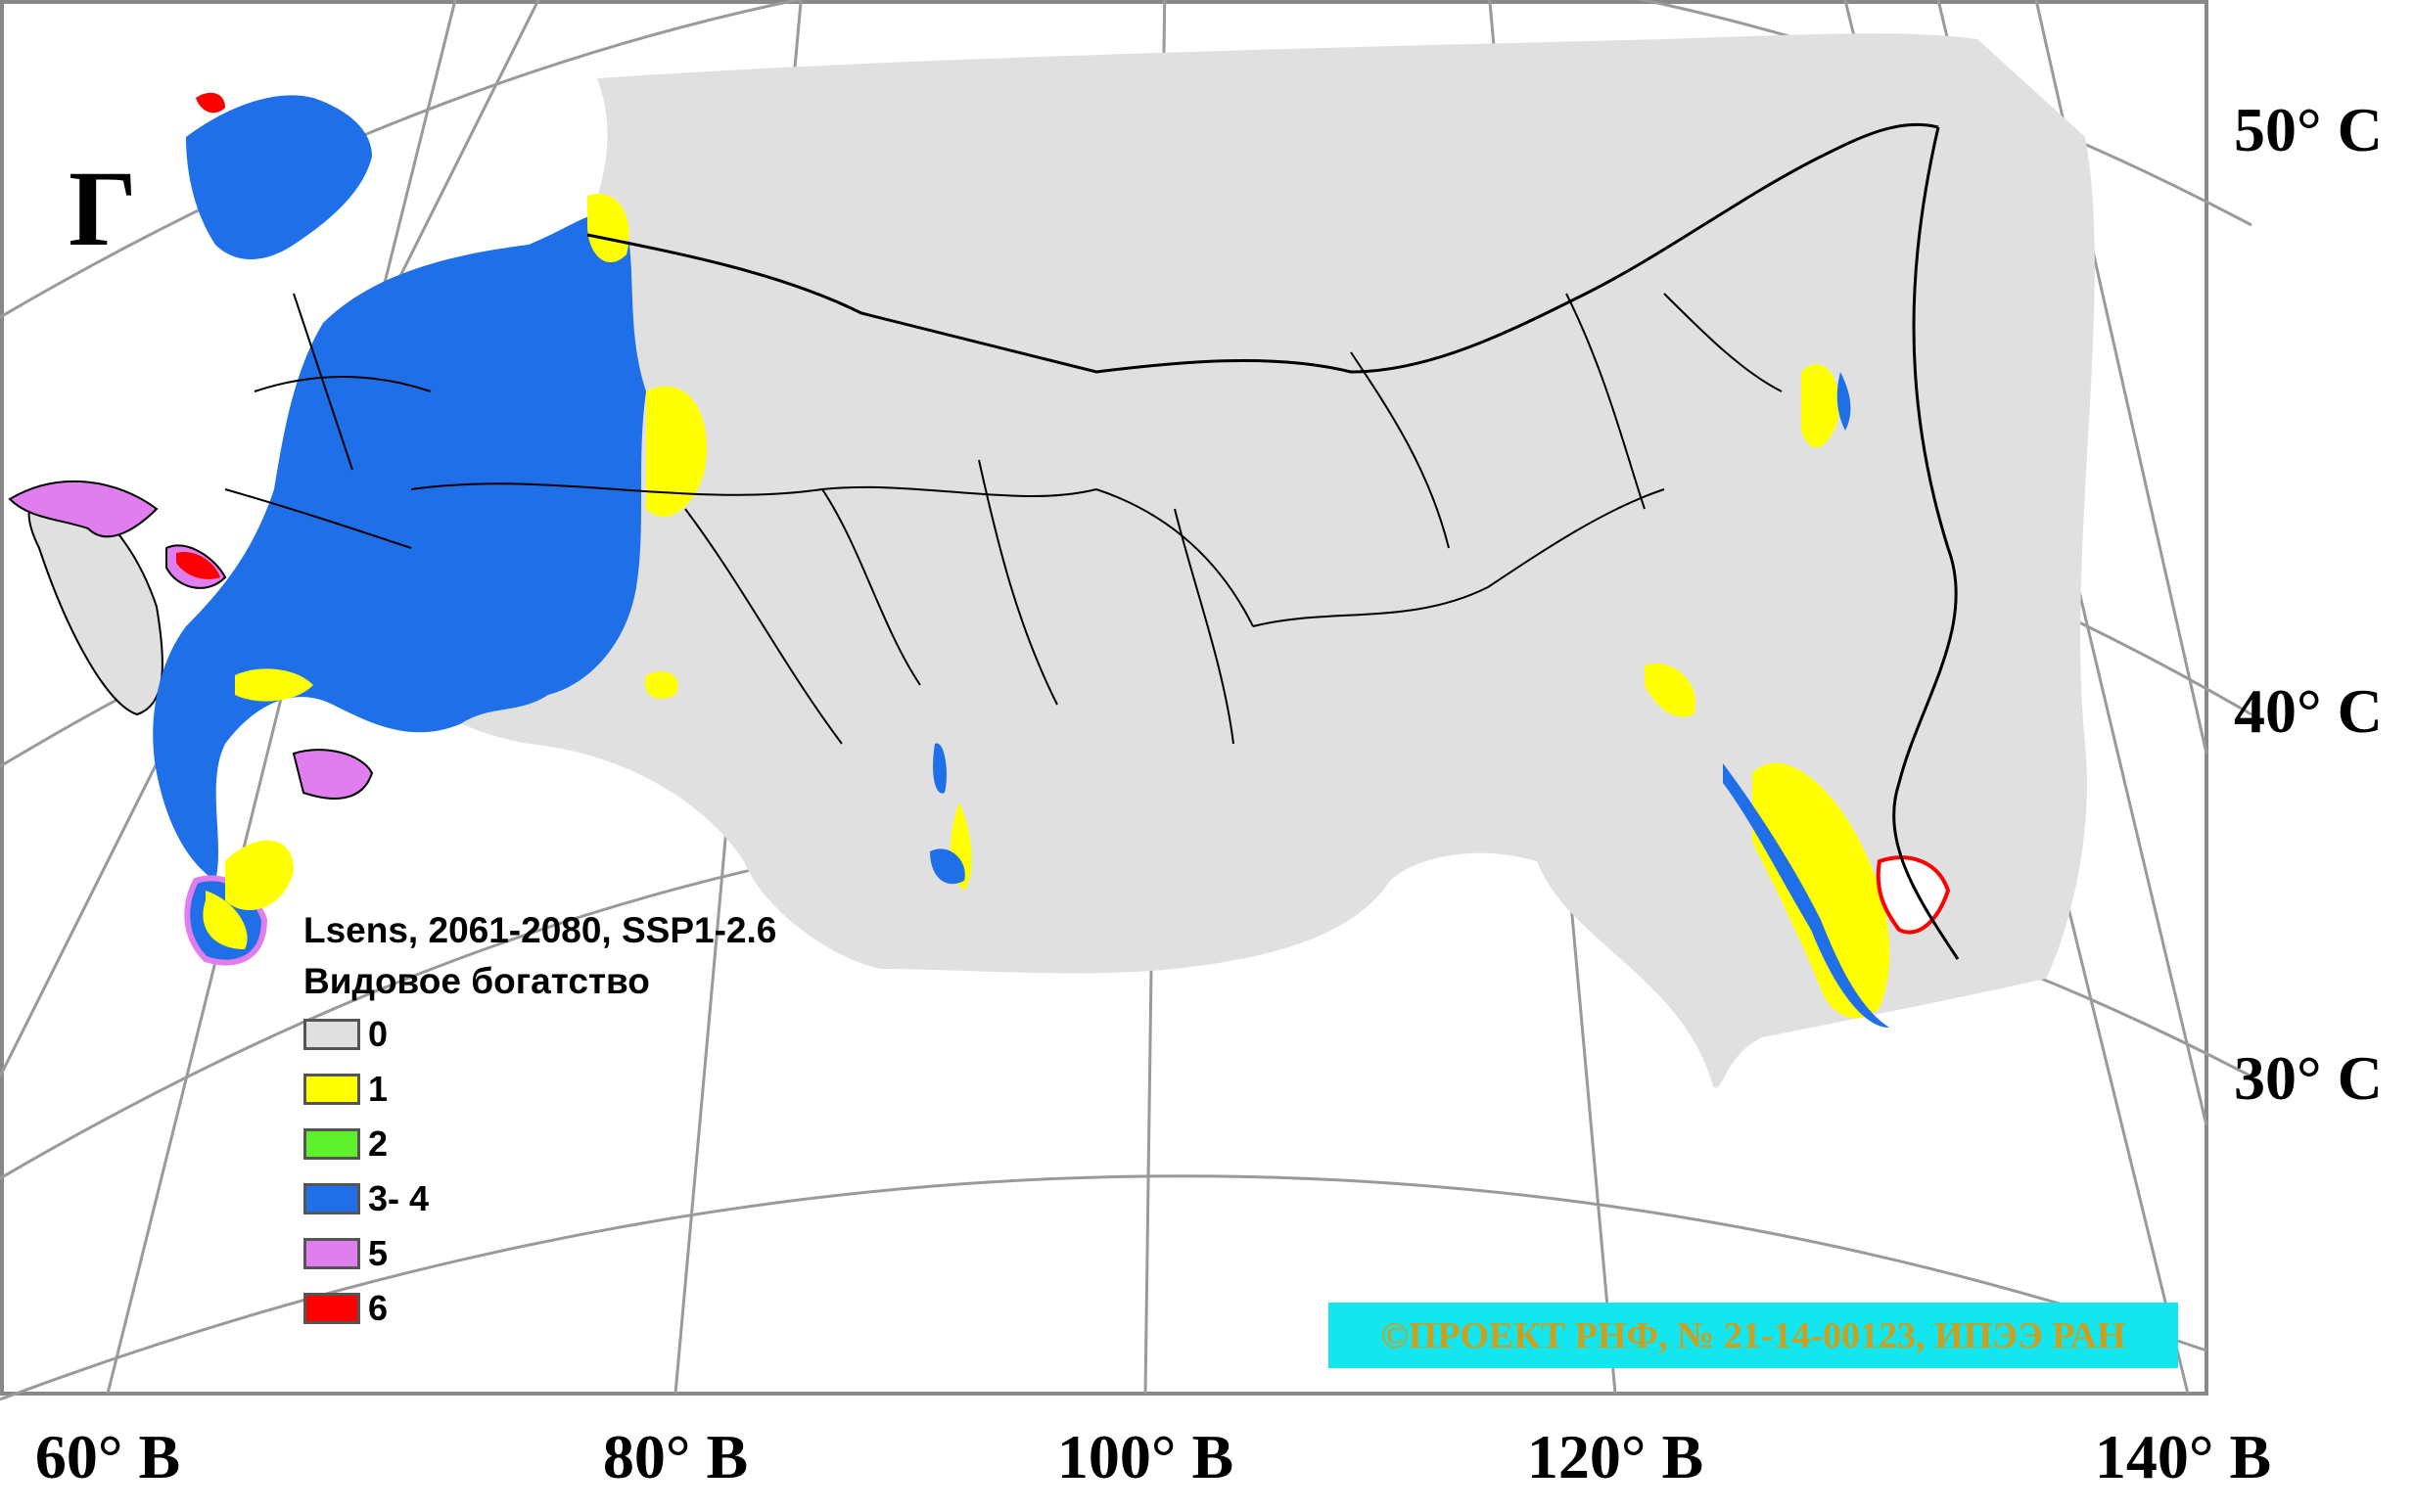 This screenshot has width=2414, height=1512. Describe the element at coordinates (399, 1198) in the screenshot. I see `legend-label-3-4: 3- 4` at that location.